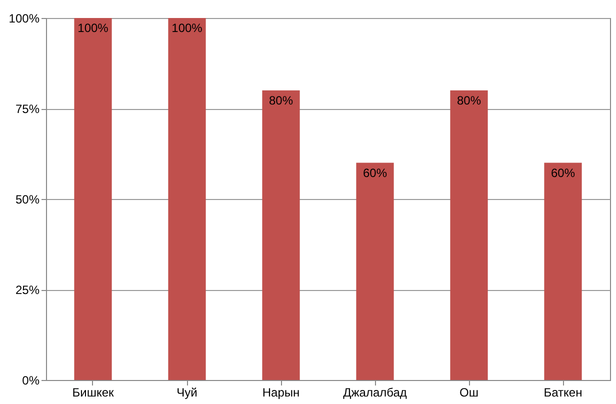 The width and height of the screenshot is (616, 404). Describe the element at coordinates (375, 393) in the screenshot. I see `x-tick-label: Джалалбад` at that location.